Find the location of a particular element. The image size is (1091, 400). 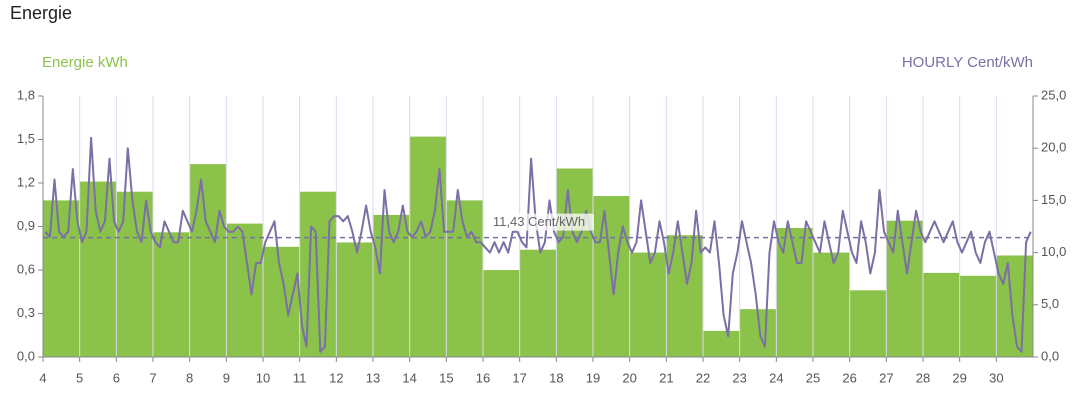

x-tick-label: 8 is located at coordinates (189, 377).